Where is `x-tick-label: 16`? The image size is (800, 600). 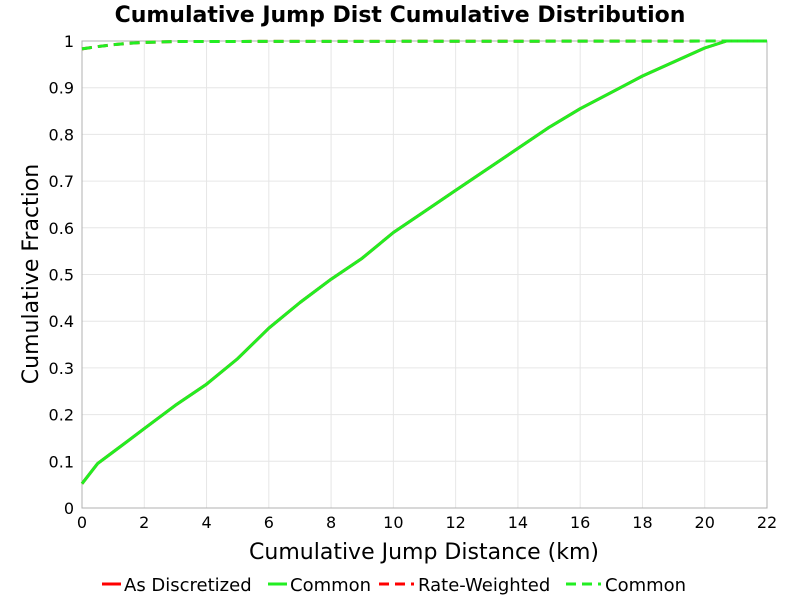
x-tick-label: 16 is located at coordinates (580, 522).